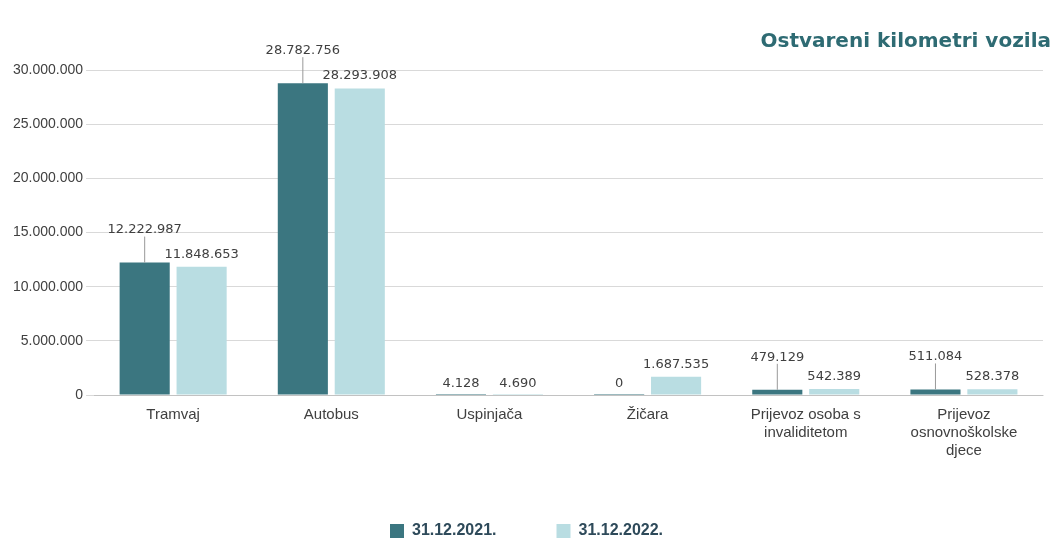 The height and width of the screenshot is (554, 1063). I want to click on data-label: 11.848.653, so click(201, 253).